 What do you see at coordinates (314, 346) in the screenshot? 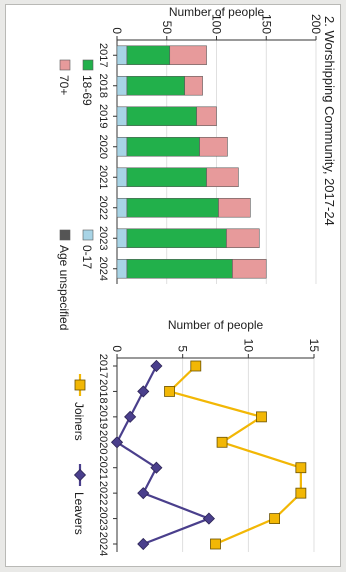
I see `line-y-tick-label: 15` at bounding box center [314, 346].